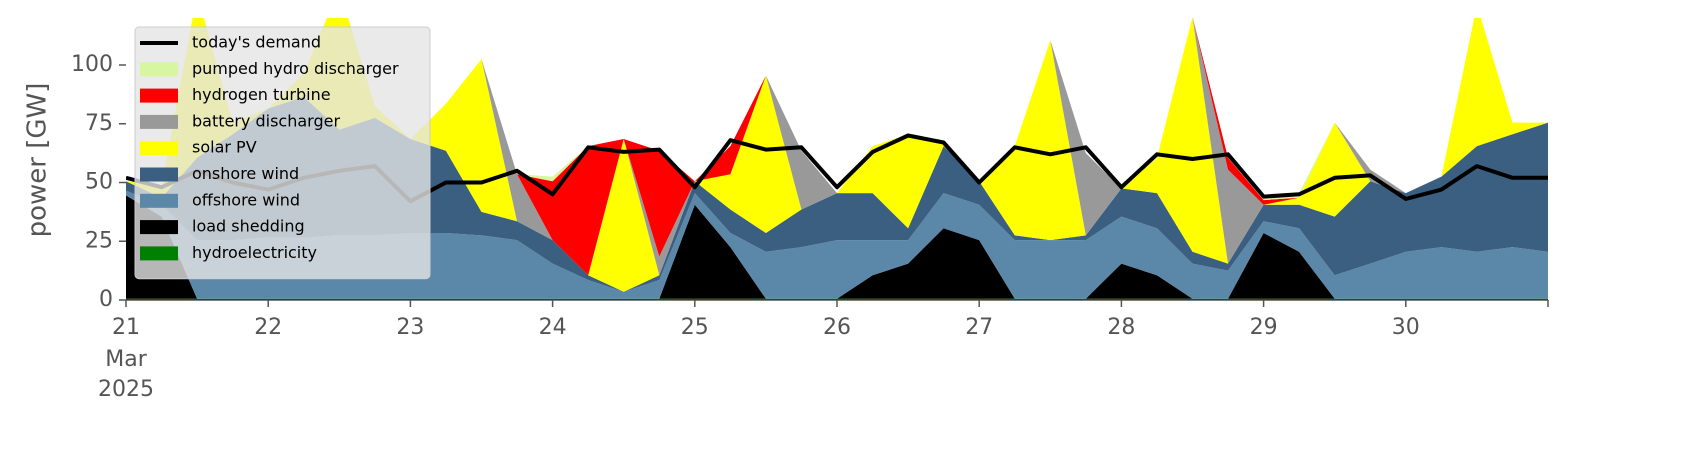 Image resolution: width=1706 pixels, height=460 pixels. I want to click on x-tick-label: 24, so click(553, 327).